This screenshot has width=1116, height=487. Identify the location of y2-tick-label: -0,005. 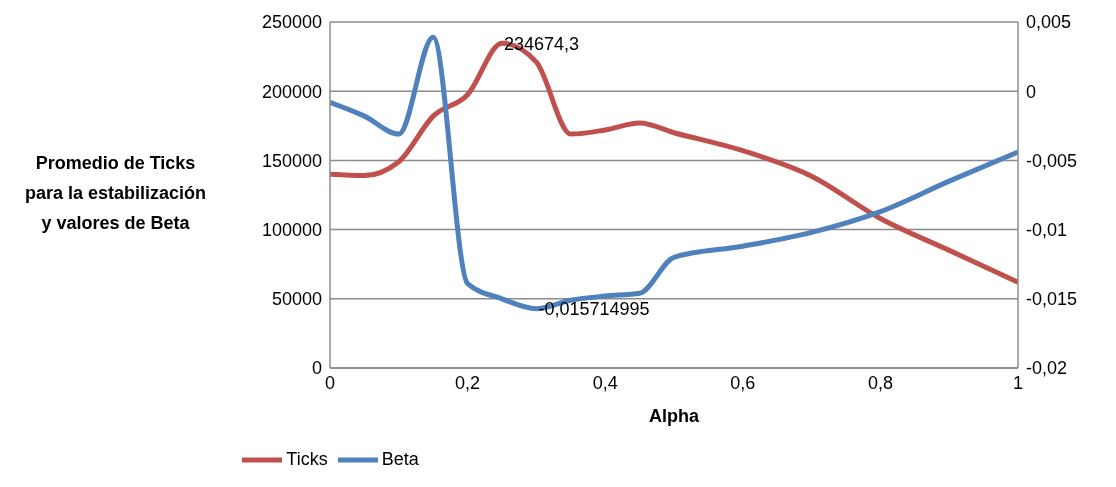
(1052, 160).